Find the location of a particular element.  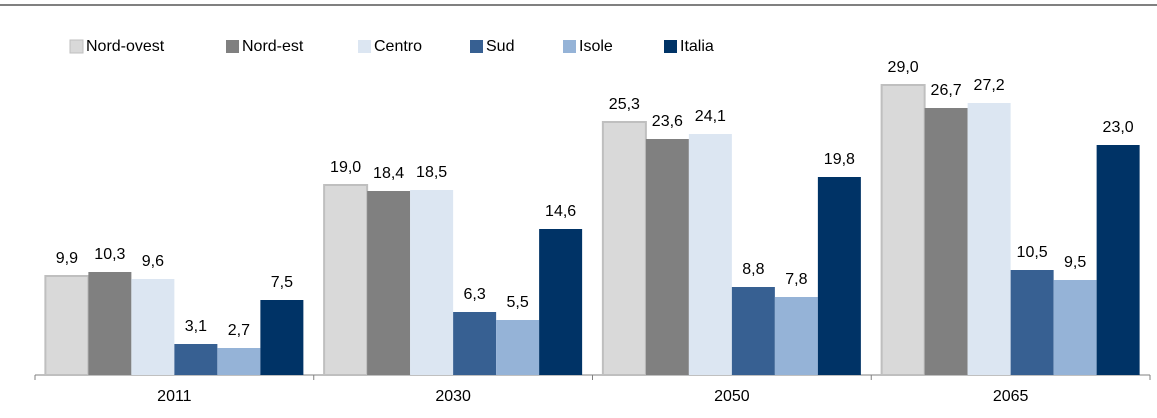

legend-label: Centro is located at coordinates (398, 46).